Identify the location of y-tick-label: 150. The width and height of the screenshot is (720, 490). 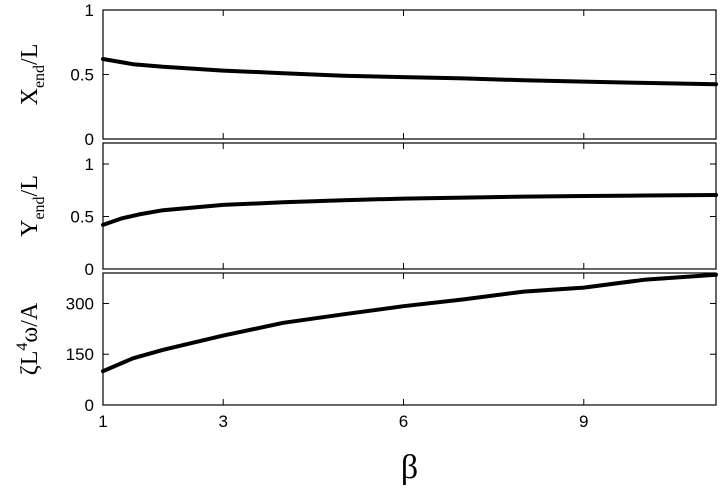
(80, 354).